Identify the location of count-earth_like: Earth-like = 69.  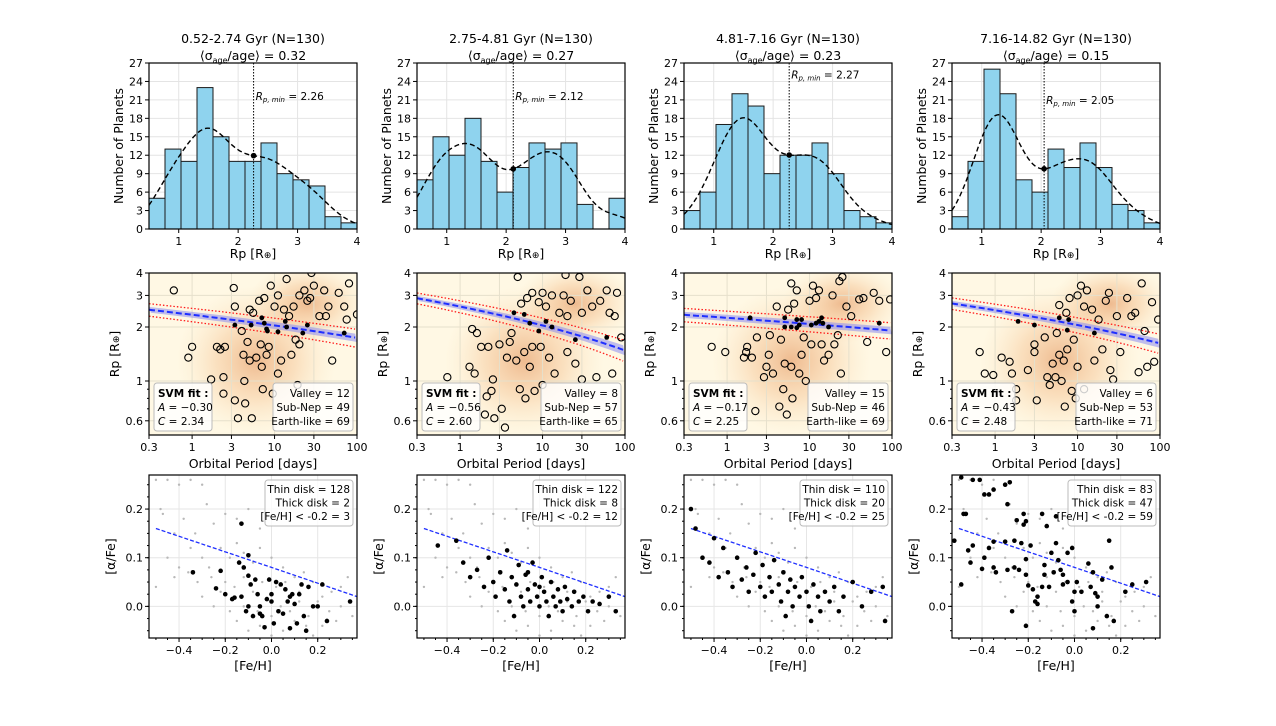
(310, 422).